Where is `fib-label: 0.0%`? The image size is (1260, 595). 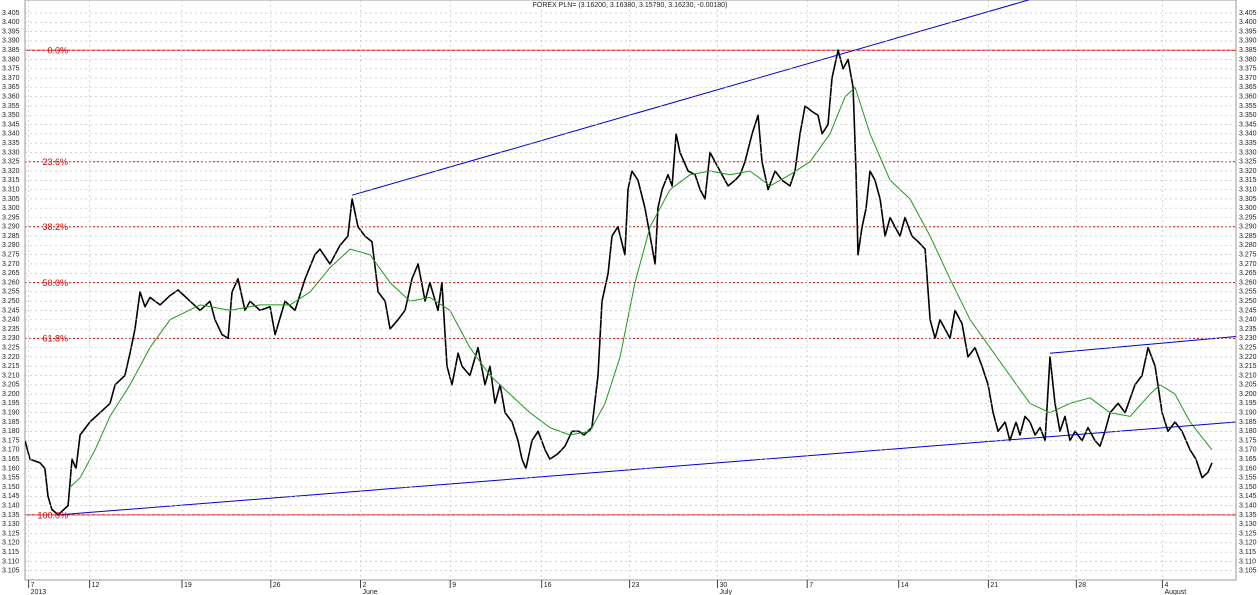 fib-label: 0.0% is located at coordinates (57, 51).